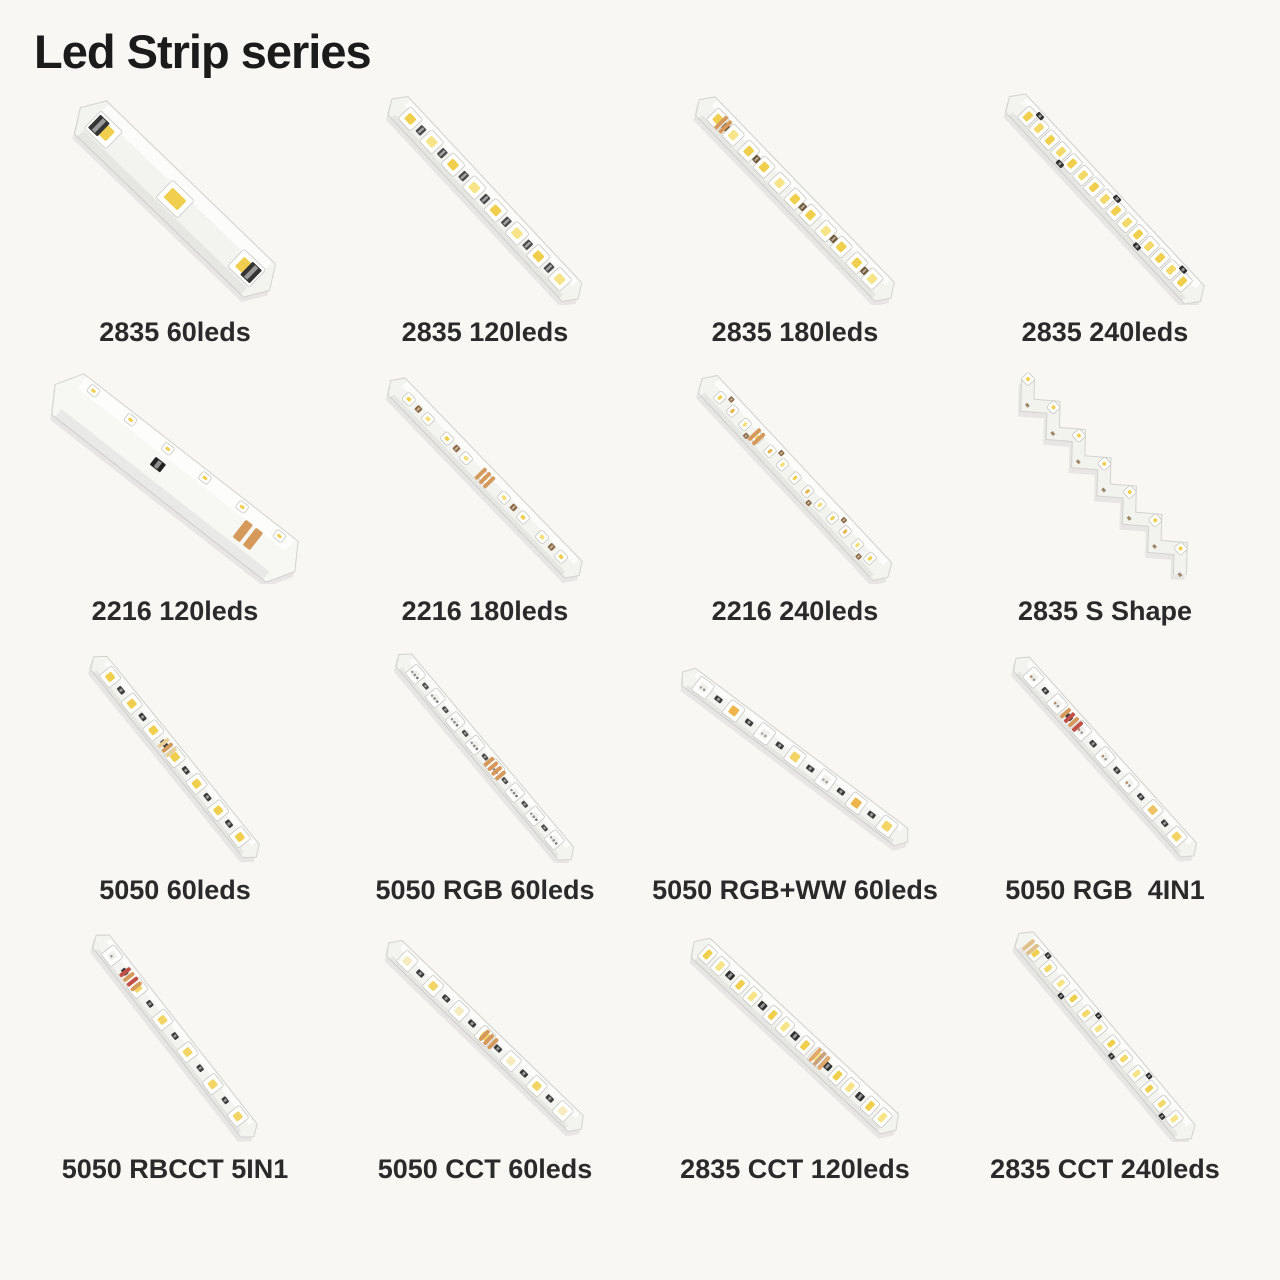  I want to click on product-card-2216-240leds: 2216 240leds, so click(795, 499).